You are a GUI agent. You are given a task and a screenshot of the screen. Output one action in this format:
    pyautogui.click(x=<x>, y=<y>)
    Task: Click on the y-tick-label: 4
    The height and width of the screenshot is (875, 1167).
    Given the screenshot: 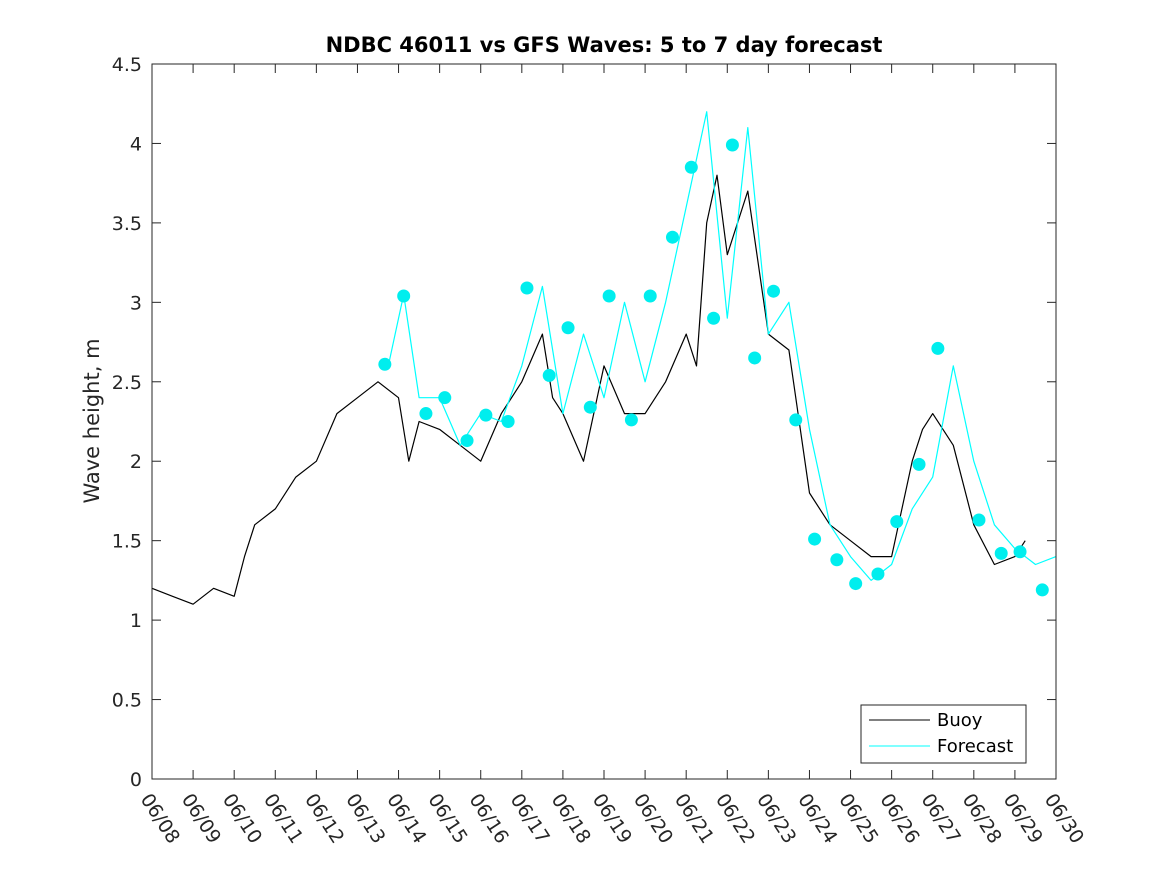 What is the action you would take?
    pyautogui.click(x=136, y=144)
    